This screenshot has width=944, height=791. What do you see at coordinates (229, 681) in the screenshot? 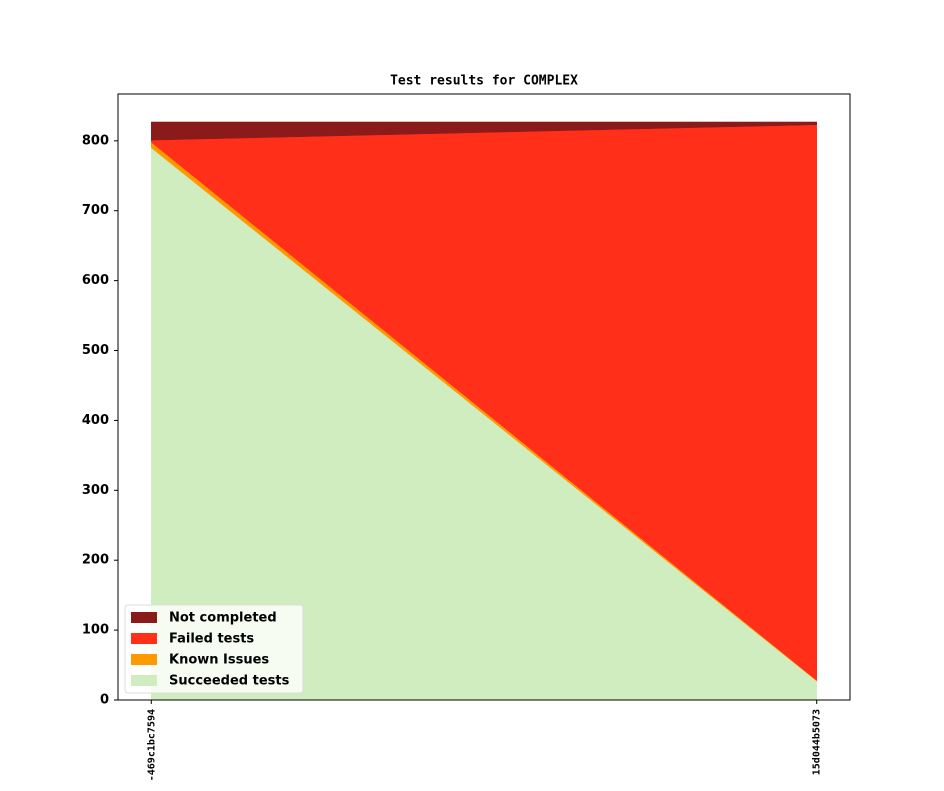
I see `legend-label: Succeeded tests` at bounding box center [229, 681].